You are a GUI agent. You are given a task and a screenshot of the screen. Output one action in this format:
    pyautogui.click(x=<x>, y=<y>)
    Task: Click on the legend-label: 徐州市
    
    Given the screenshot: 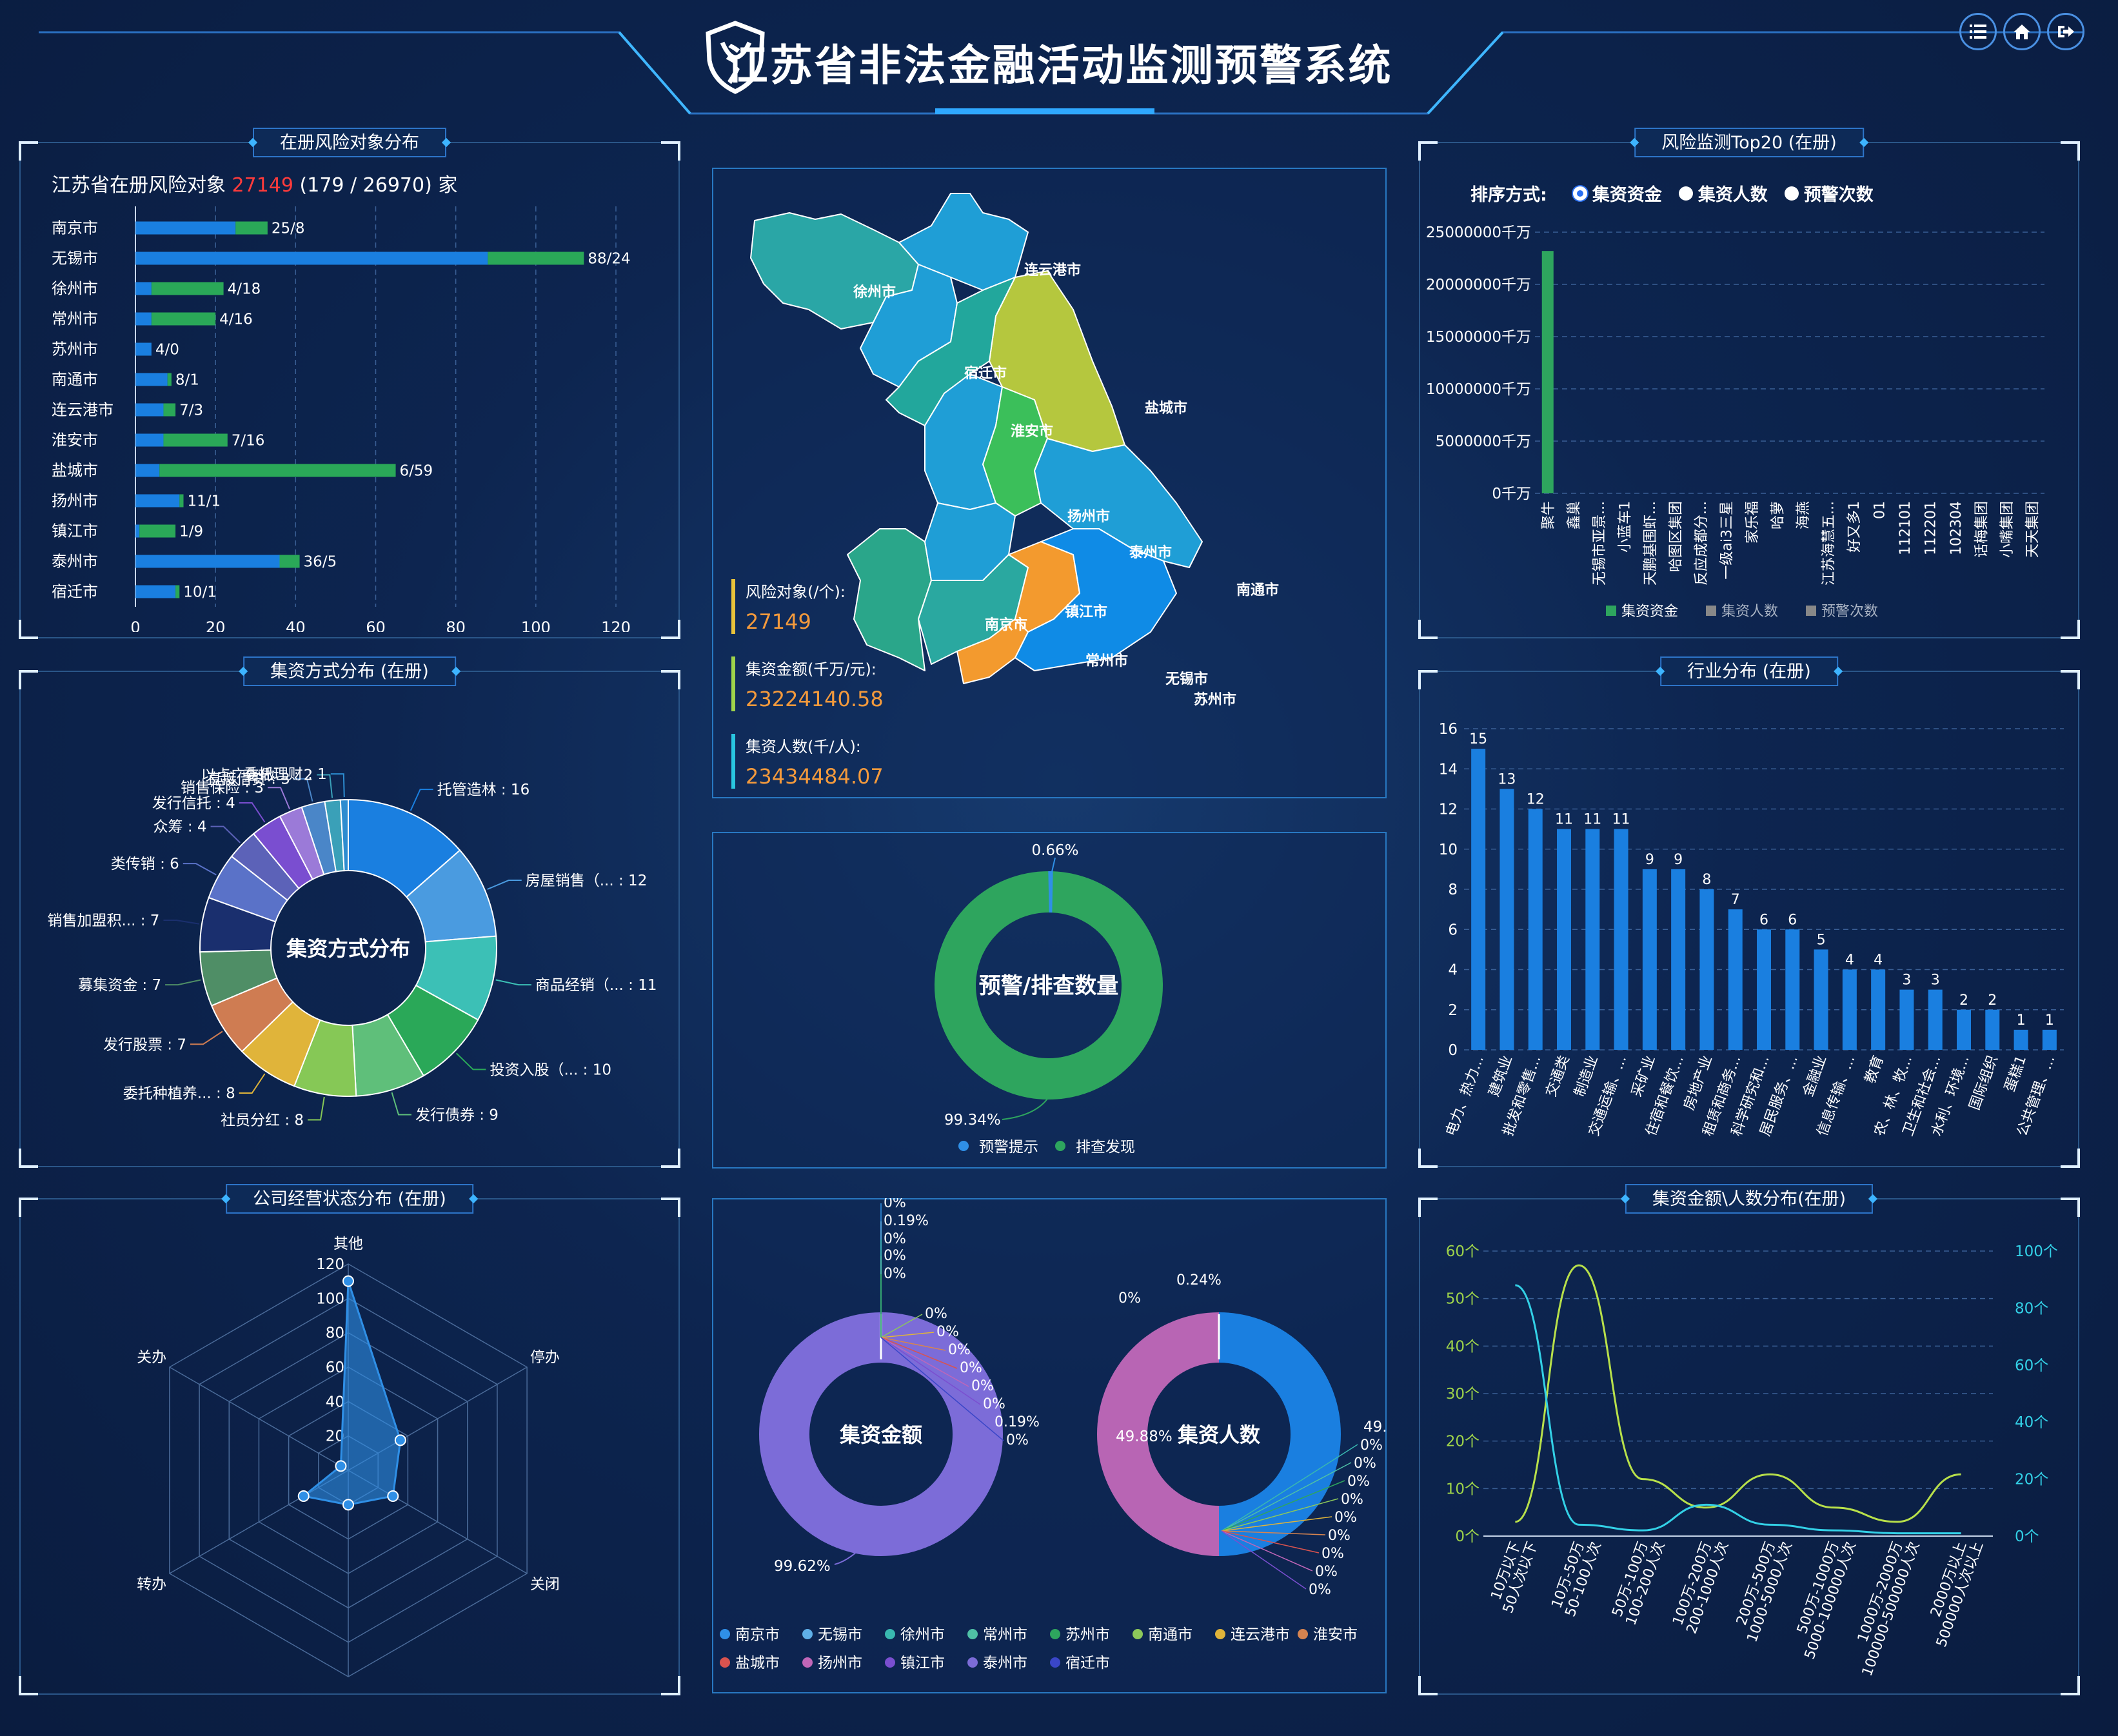 What is the action you would take?
    pyautogui.click(x=922, y=1634)
    